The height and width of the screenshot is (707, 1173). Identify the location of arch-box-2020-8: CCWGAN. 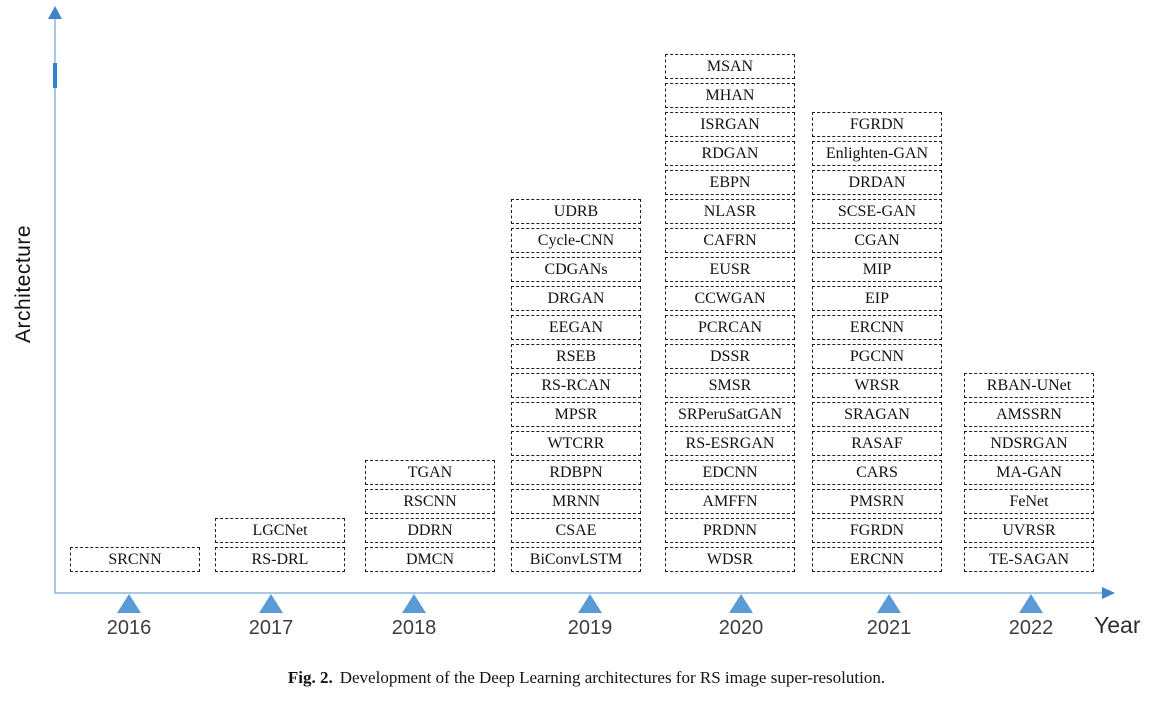
(730, 298).